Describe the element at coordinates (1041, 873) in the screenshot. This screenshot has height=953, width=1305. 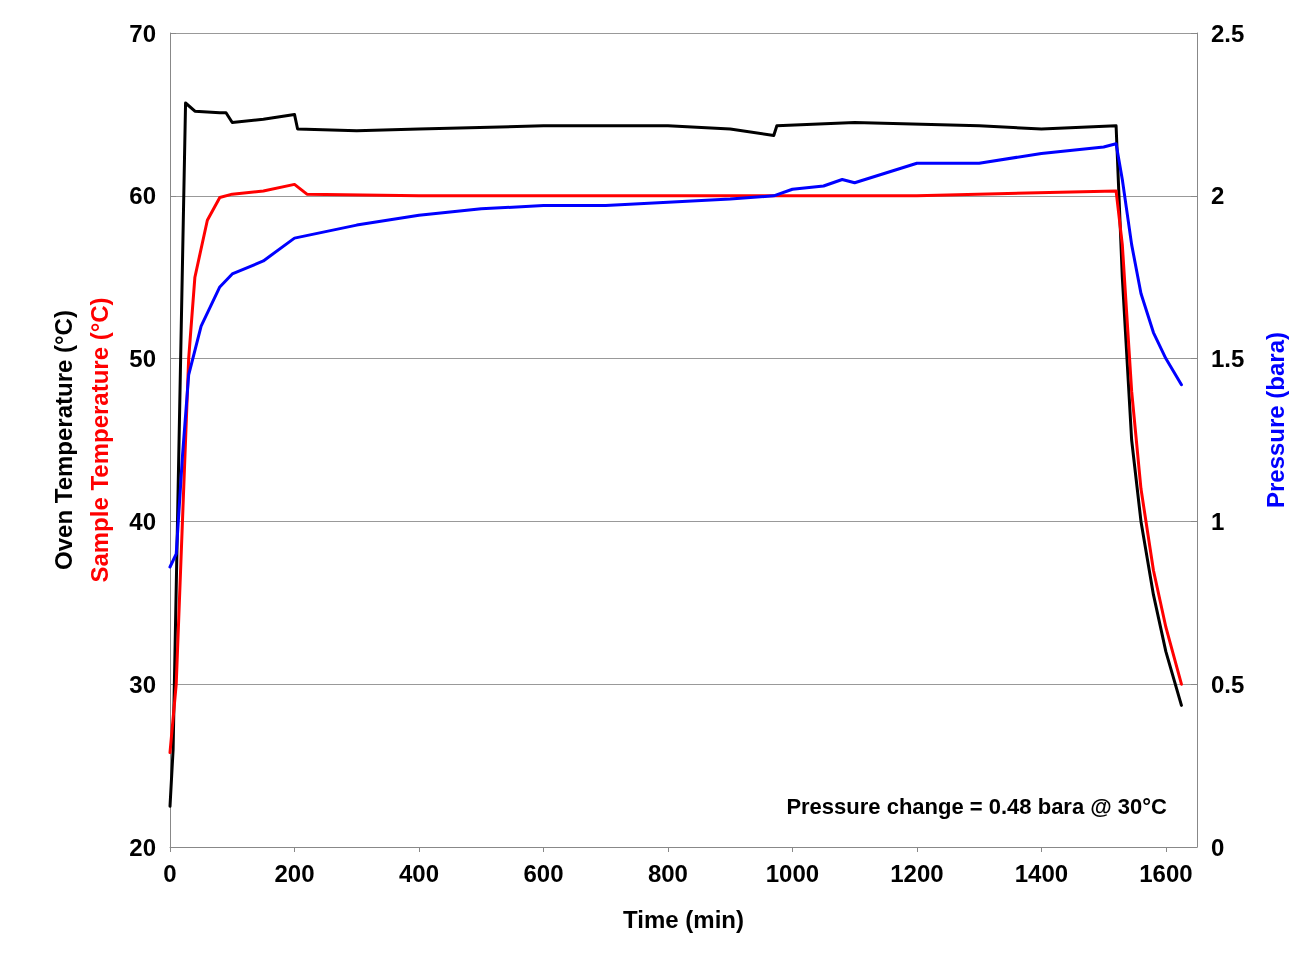
I see `x-tick-label: 1400` at that location.